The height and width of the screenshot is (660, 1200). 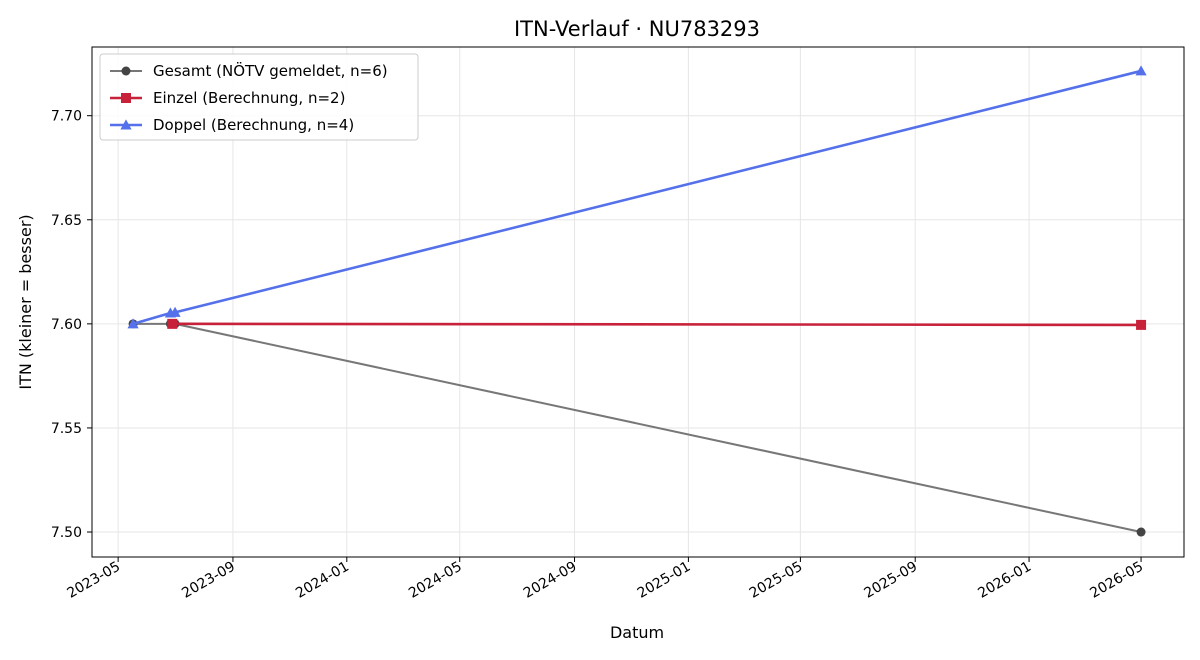 I want to click on legend-box, so click(x=259, y=97).